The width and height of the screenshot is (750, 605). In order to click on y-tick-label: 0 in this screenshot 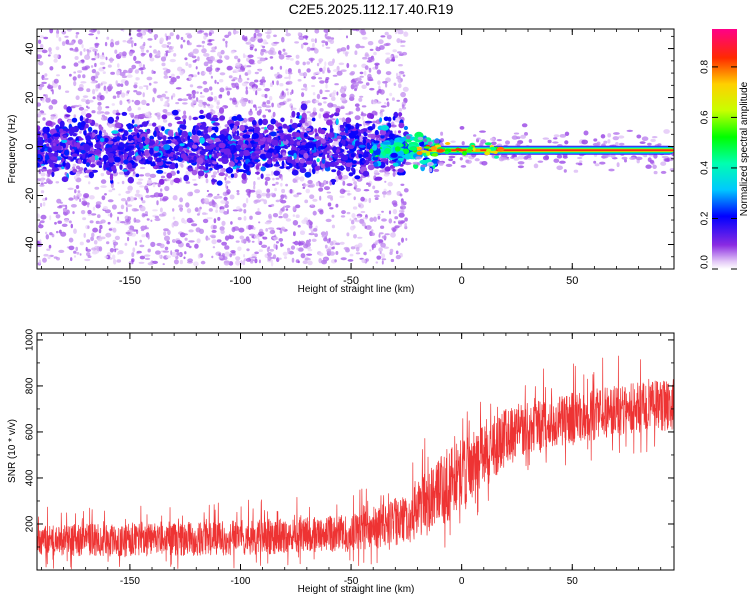, I will do `click(30, 146)`.